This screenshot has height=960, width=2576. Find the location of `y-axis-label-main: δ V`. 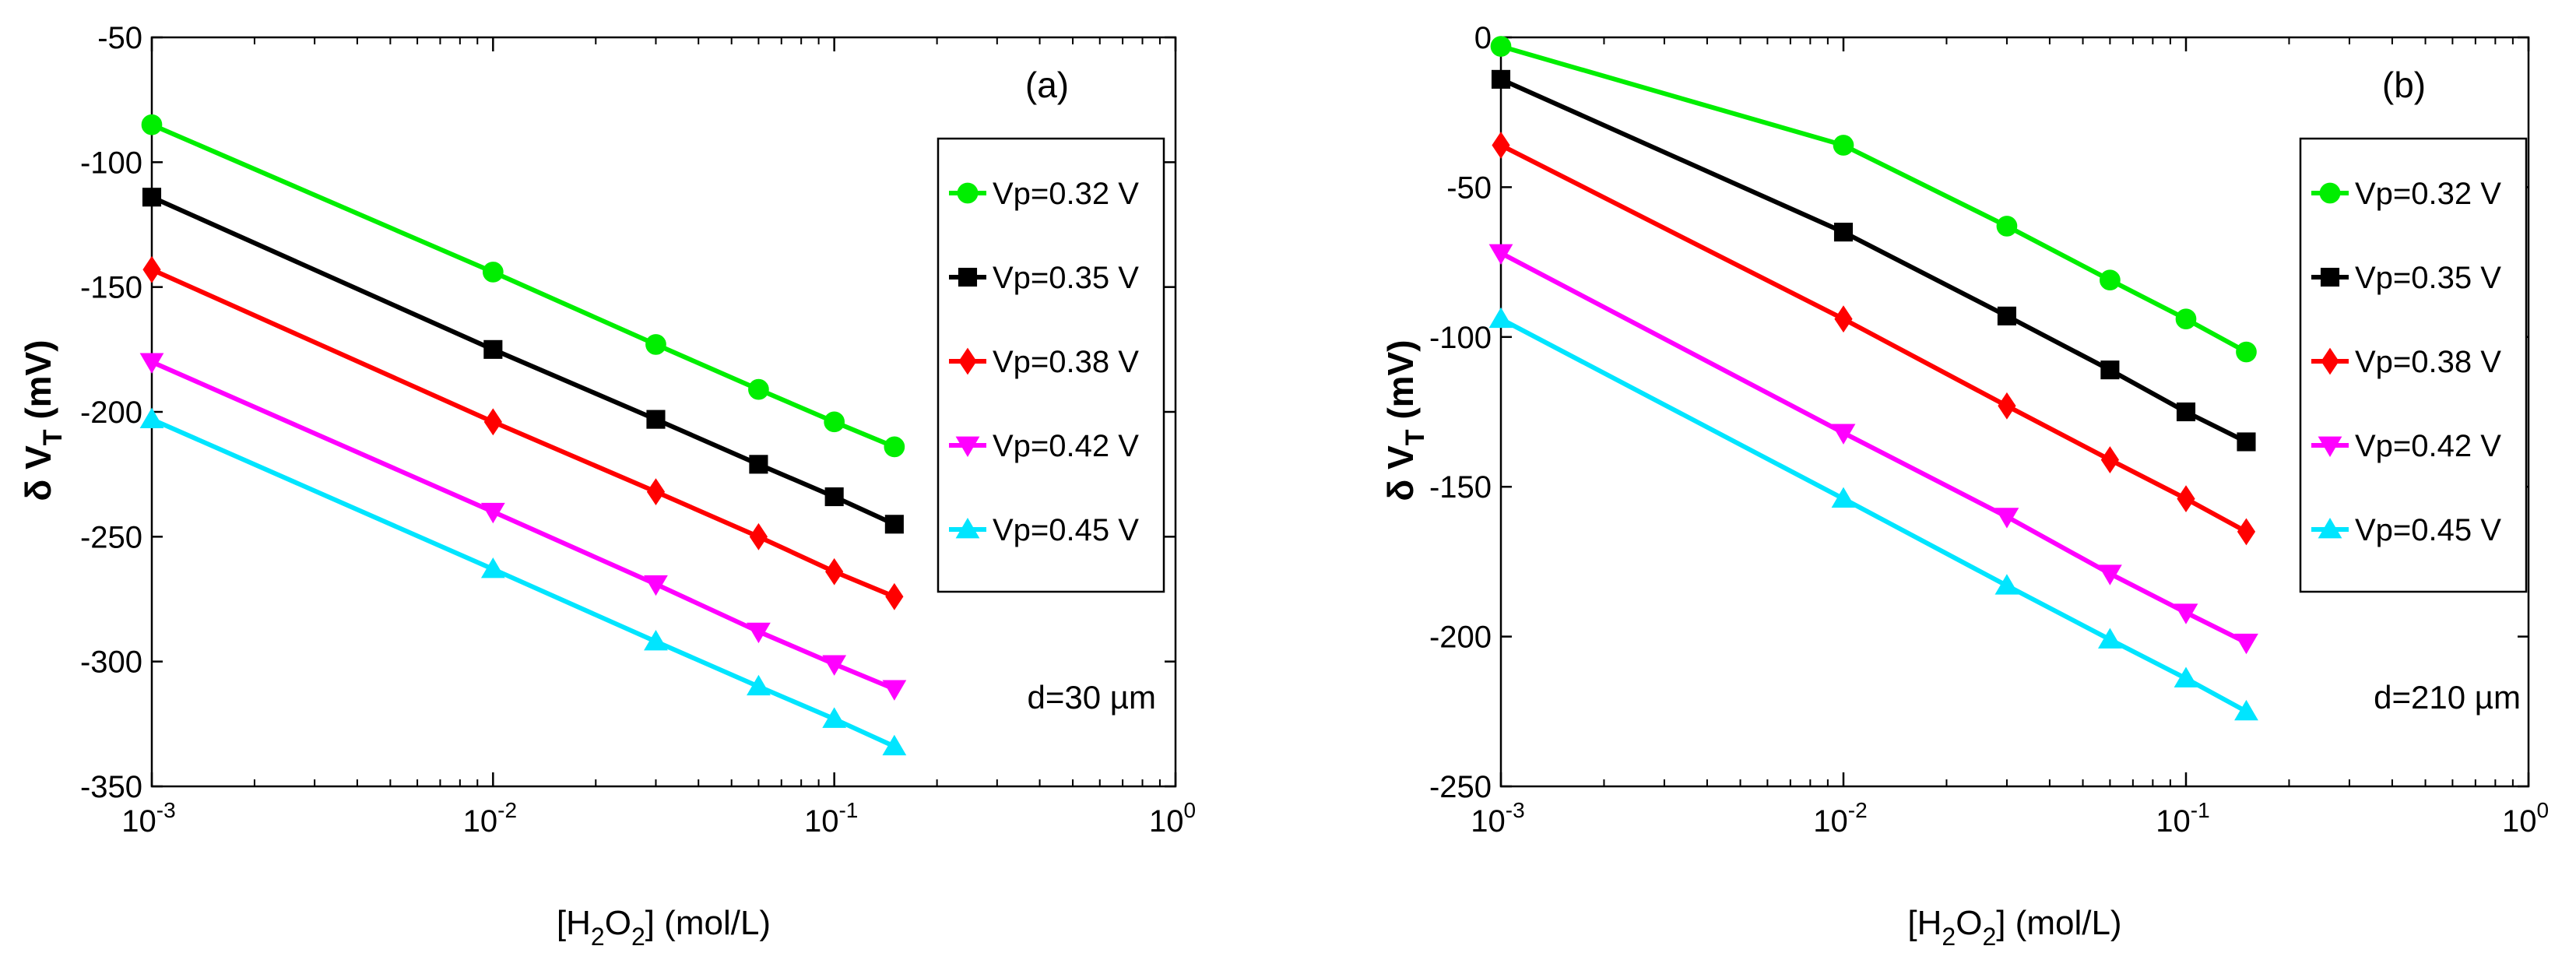

y-axis-label-main: δ V is located at coordinates (38, 473).